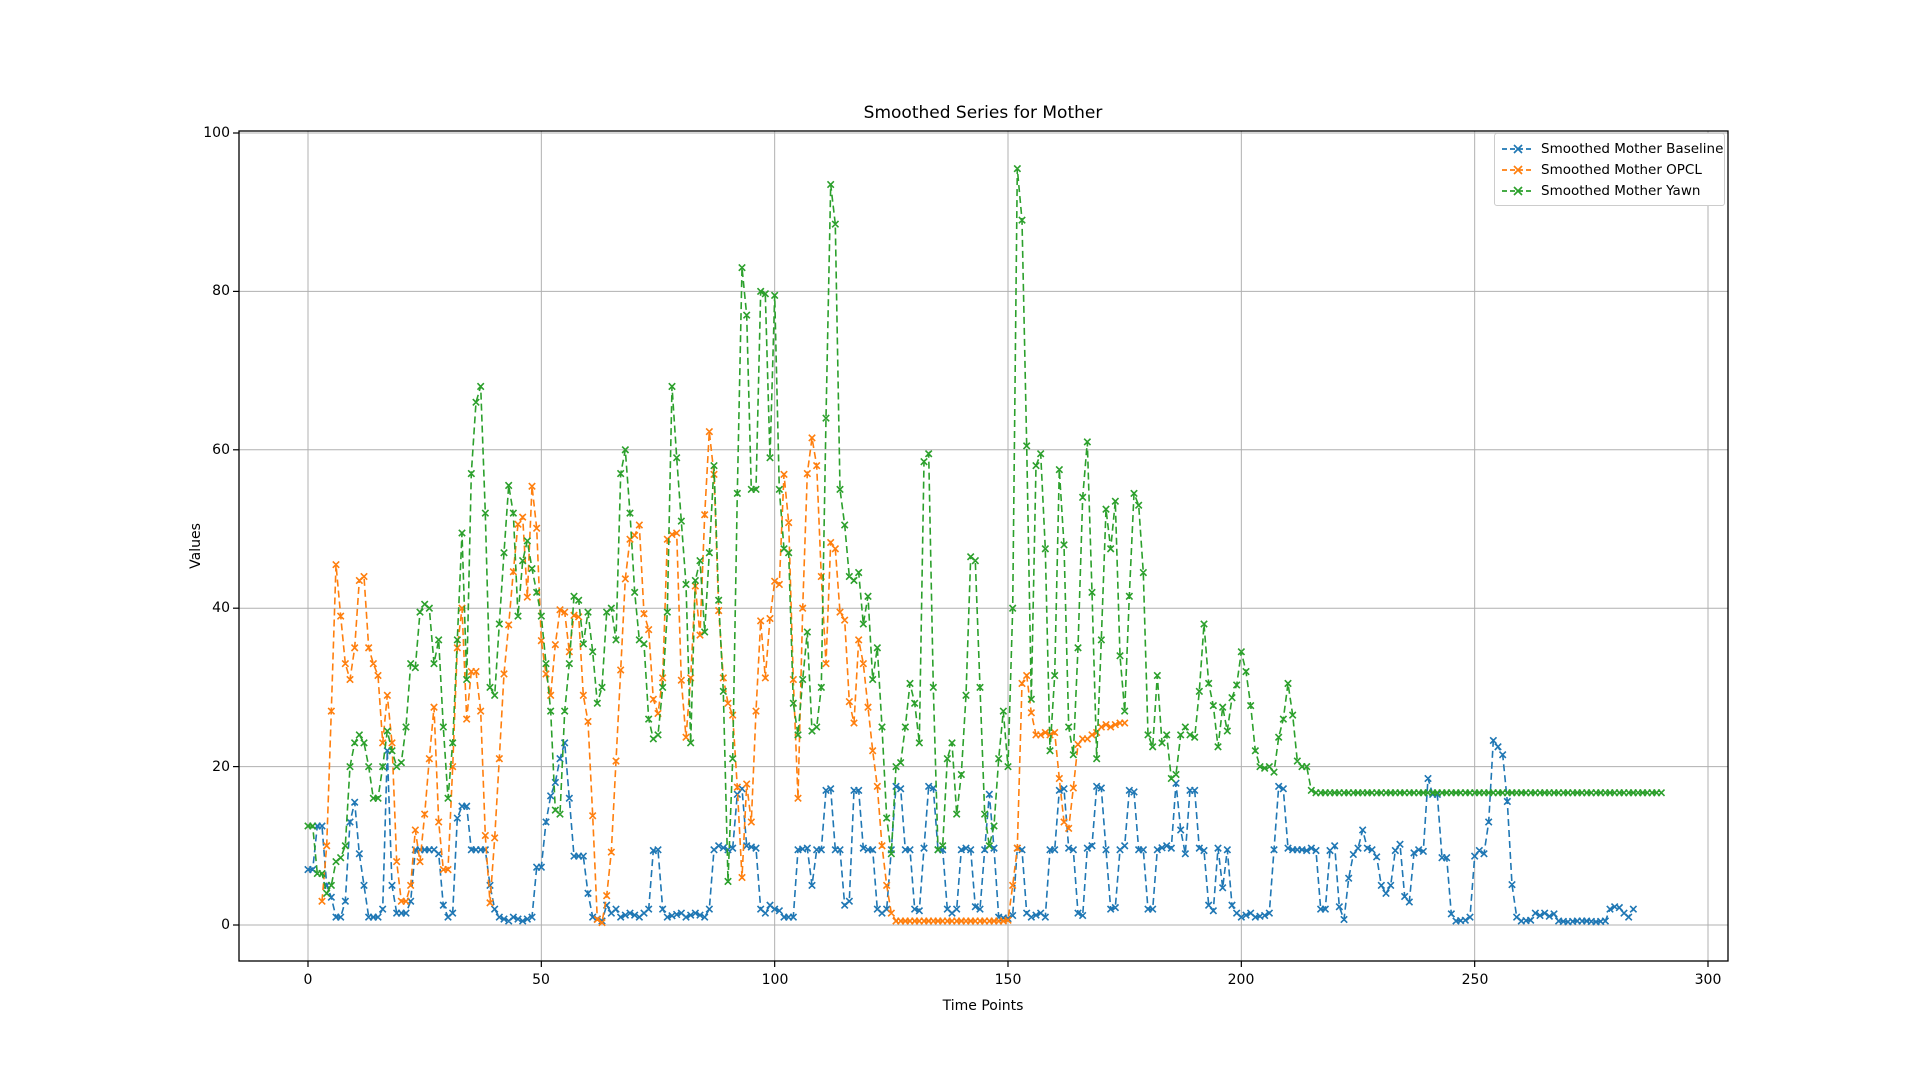 The height and width of the screenshot is (1080, 1920). What do you see at coordinates (541, 980) in the screenshot?
I see `x-tick-50: 50` at bounding box center [541, 980].